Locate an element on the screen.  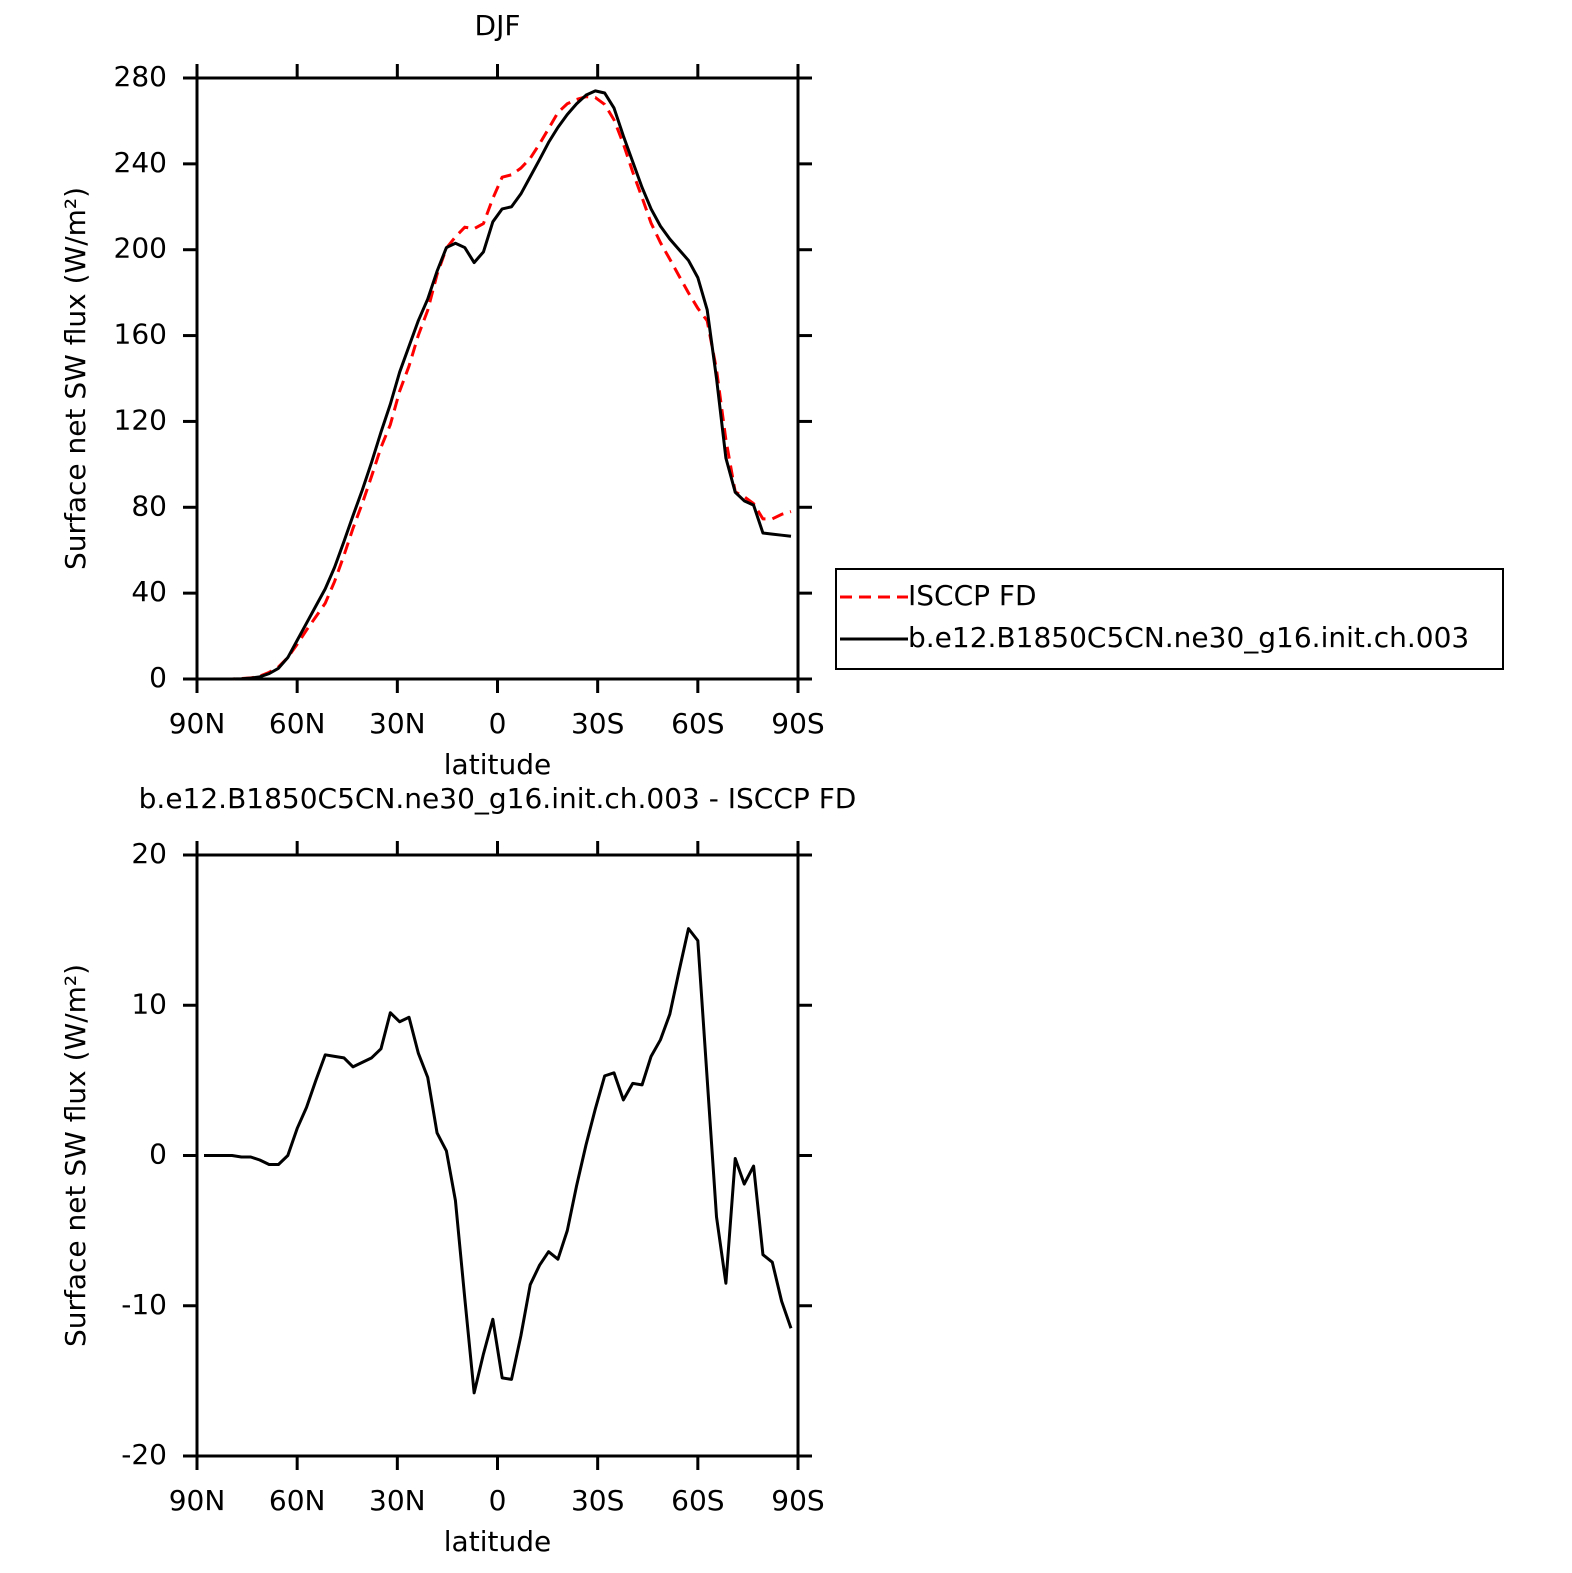
y-tick-label: 280 is located at coordinates (140, 76).